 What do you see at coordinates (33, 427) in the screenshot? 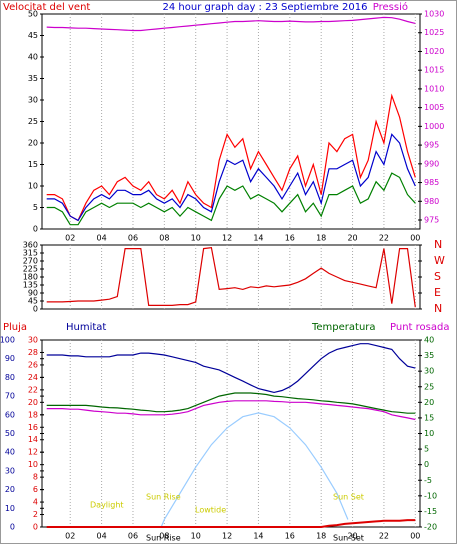
I see `y-tick-label: 16` at bounding box center [33, 427].